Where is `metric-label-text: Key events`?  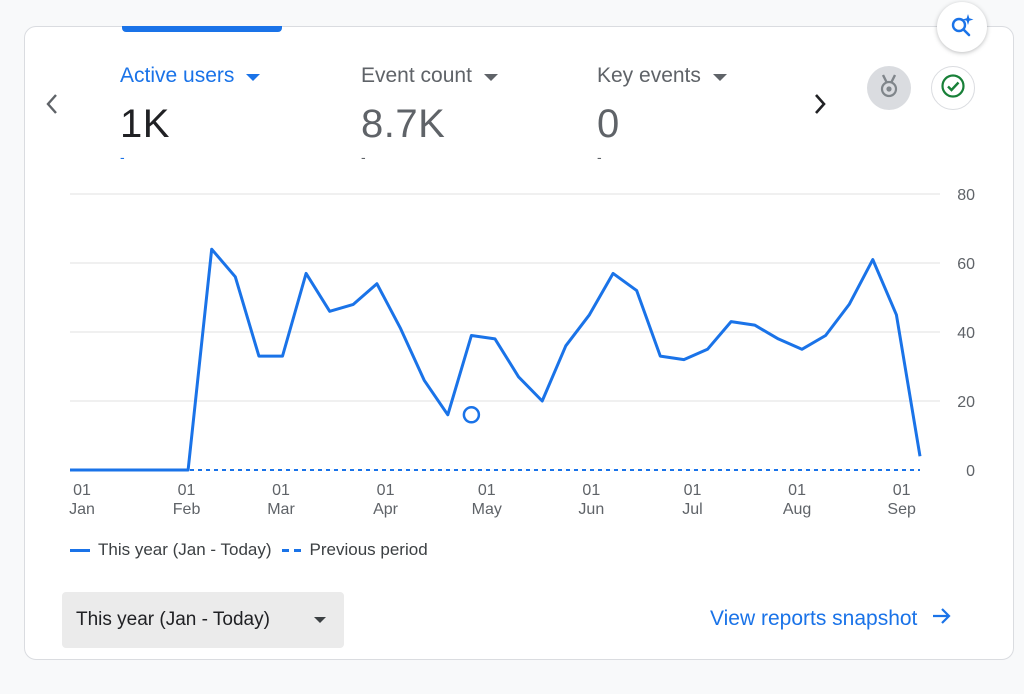
metric-label-text: Key events is located at coordinates (649, 75).